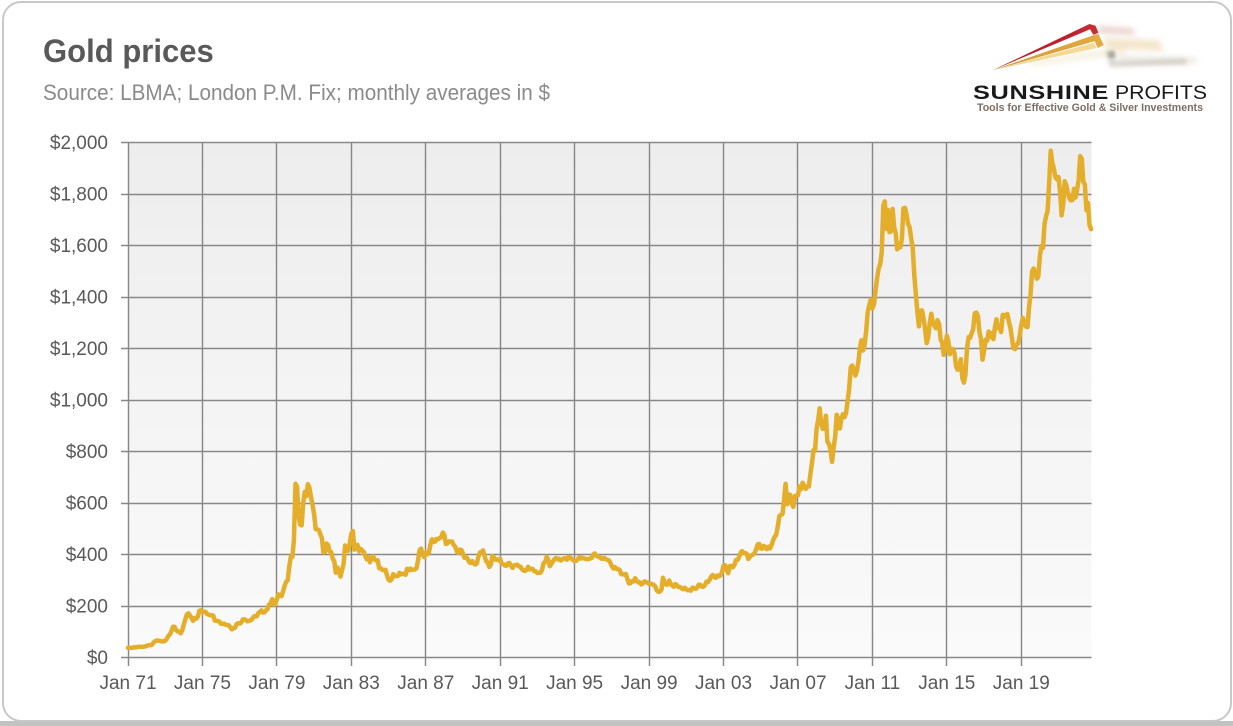 The width and height of the screenshot is (1233, 726). What do you see at coordinates (127, 683) in the screenshot?
I see `svg-text: Jan 71` at bounding box center [127, 683].